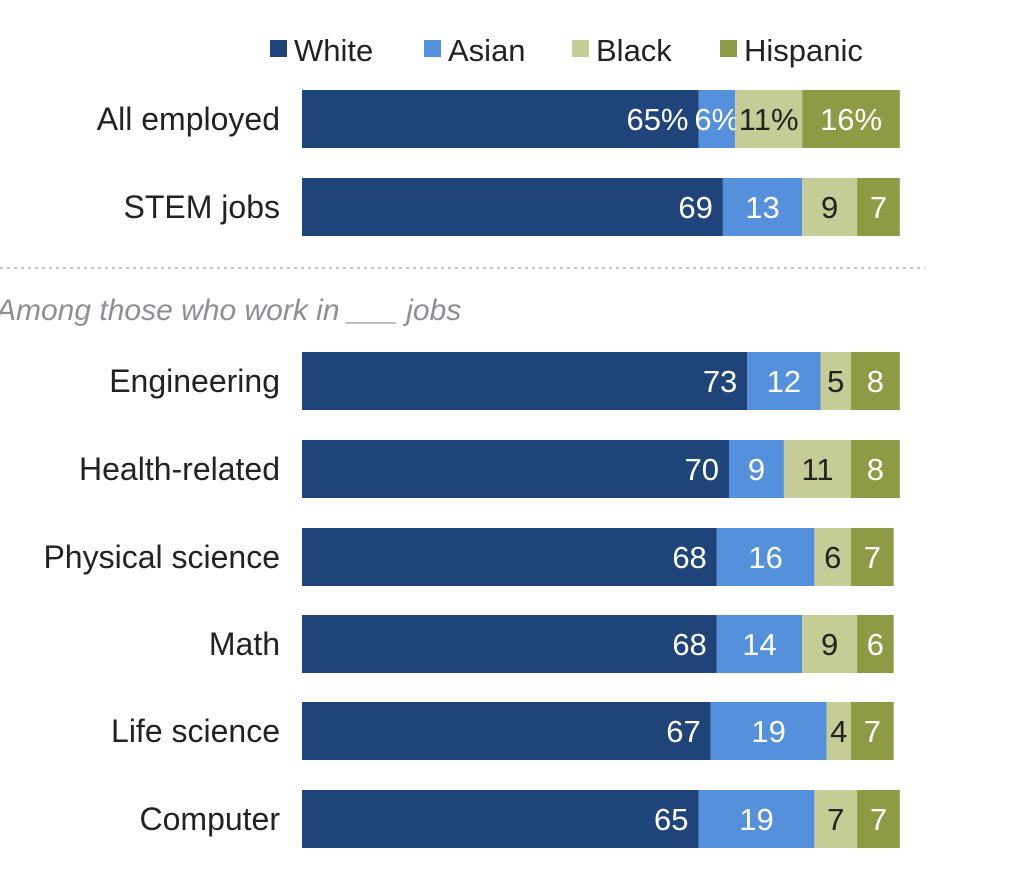 The image size is (1024, 876). I want to click on bar-engineering-asian, so click(784, 381).